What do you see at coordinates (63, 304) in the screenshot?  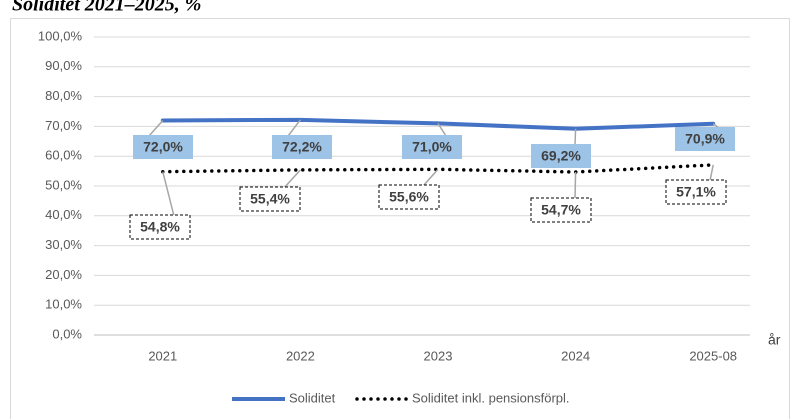 I see `y-tick-label: 10,0%` at bounding box center [63, 304].